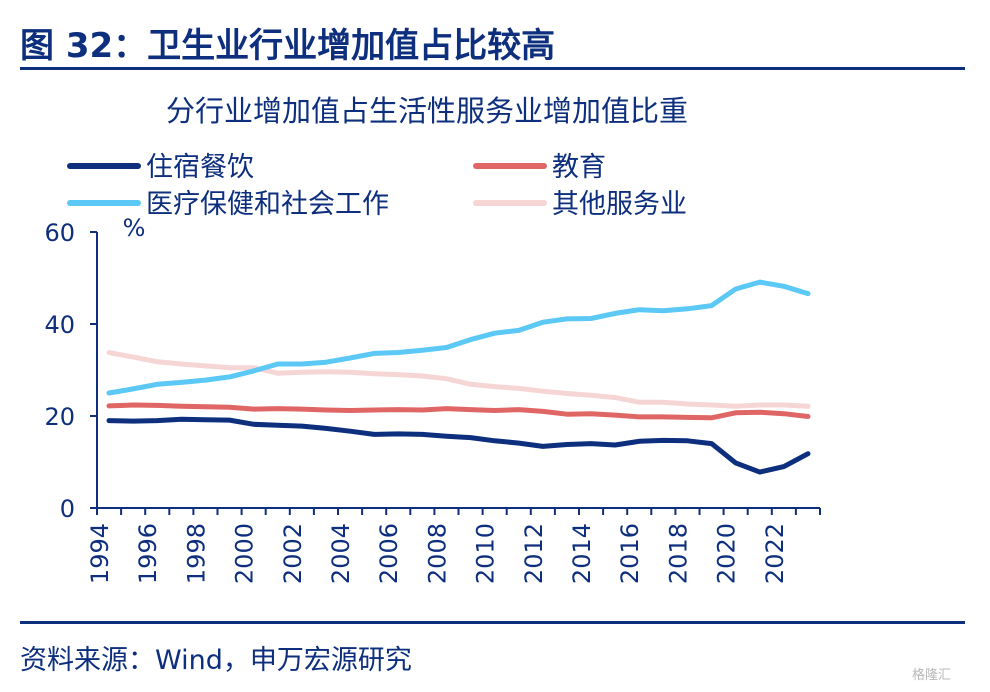  Describe the element at coordinates (619, 204) in the screenshot. I see `legend-label: 其他服务业` at that location.